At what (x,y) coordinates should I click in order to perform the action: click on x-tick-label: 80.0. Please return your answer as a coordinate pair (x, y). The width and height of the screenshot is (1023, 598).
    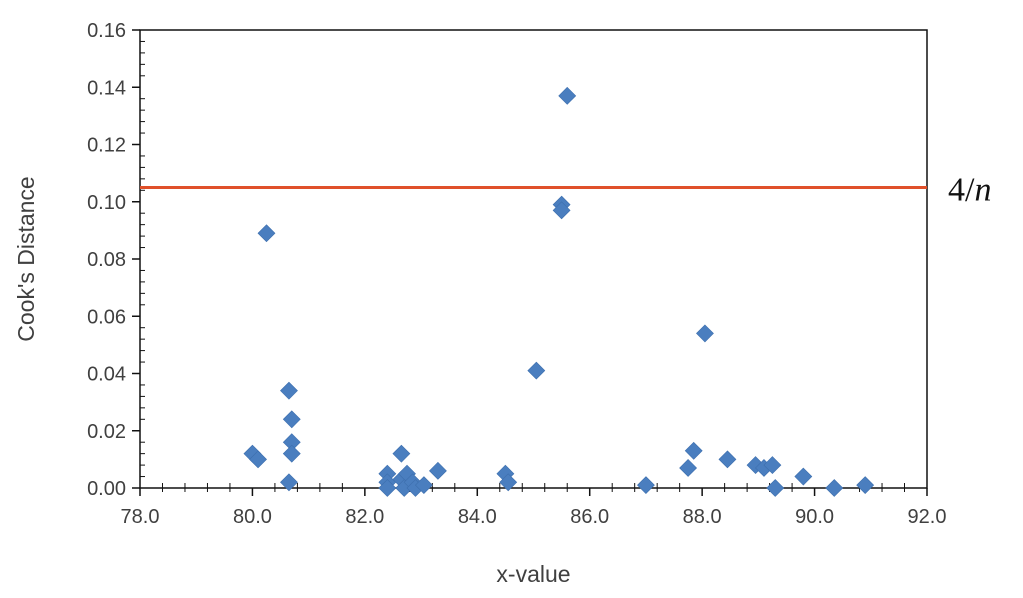
    Looking at the image, I should click on (252, 517).